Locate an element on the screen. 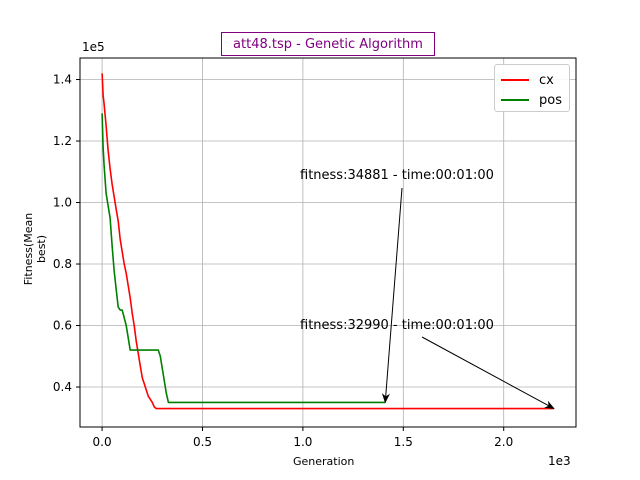 The image size is (640, 480). x-tick-label-2: 1.0 is located at coordinates (302, 442).